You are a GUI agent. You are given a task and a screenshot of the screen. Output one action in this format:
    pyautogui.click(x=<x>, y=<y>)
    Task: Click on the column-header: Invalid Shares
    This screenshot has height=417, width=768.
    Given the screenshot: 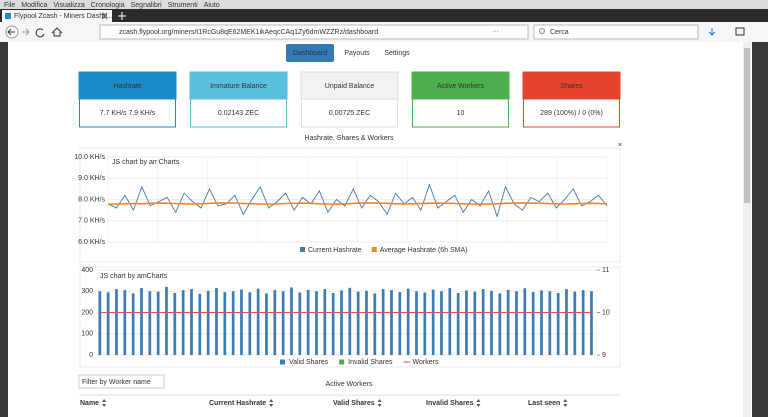 What is the action you would take?
    pyautogui.click(x=450, y=403)
    